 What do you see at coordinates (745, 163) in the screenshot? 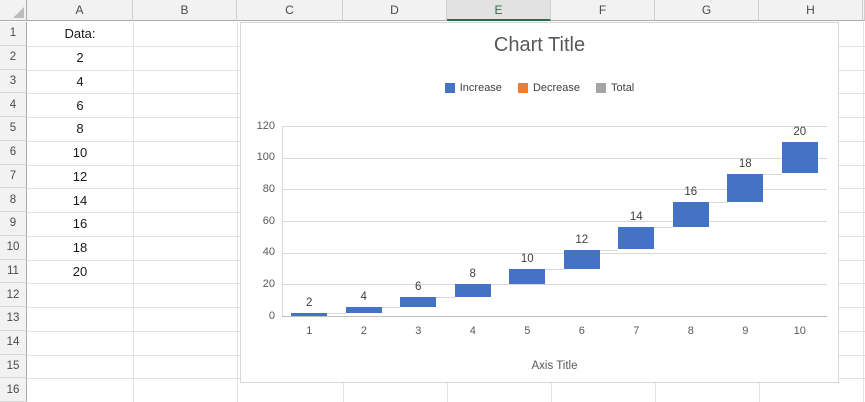
I see `bar-data-label: 18` at bounding box center [745, 163].